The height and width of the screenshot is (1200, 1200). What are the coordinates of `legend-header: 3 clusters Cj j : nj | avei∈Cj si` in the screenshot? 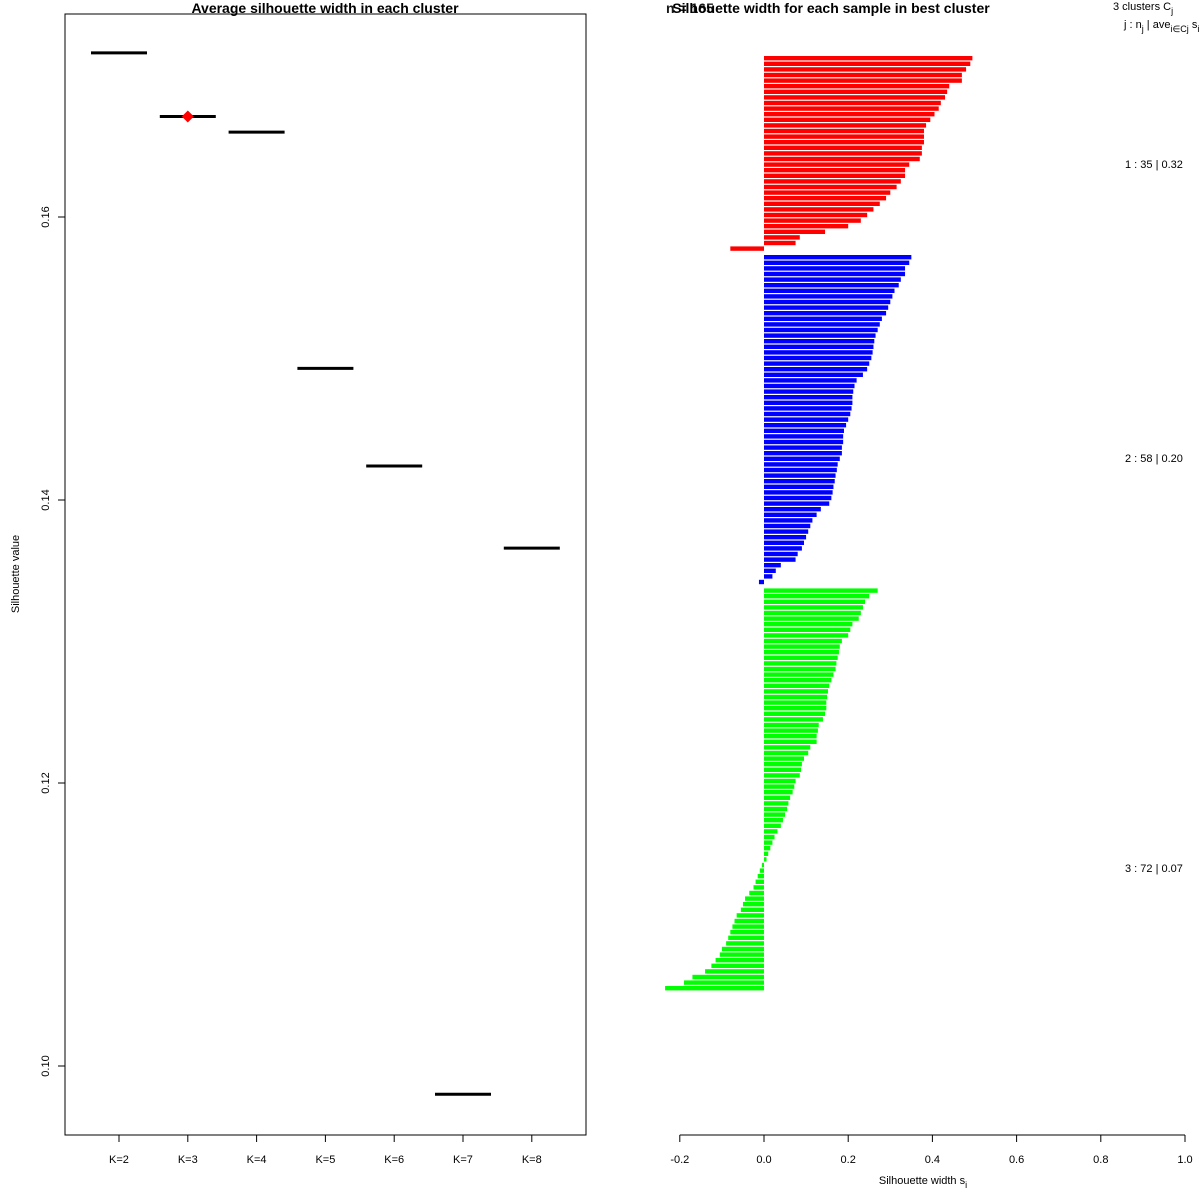 It's located at (1156, 17).